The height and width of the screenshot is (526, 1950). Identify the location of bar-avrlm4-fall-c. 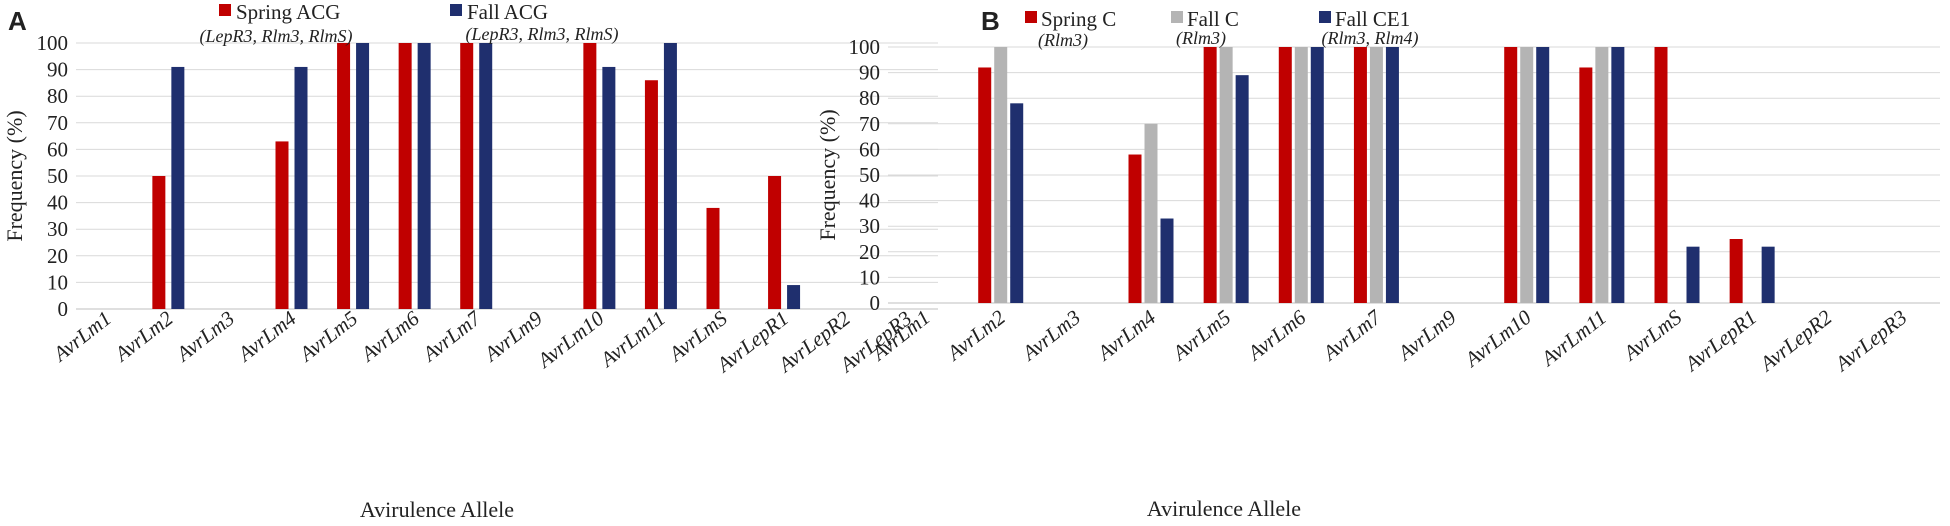
(1151, 213).